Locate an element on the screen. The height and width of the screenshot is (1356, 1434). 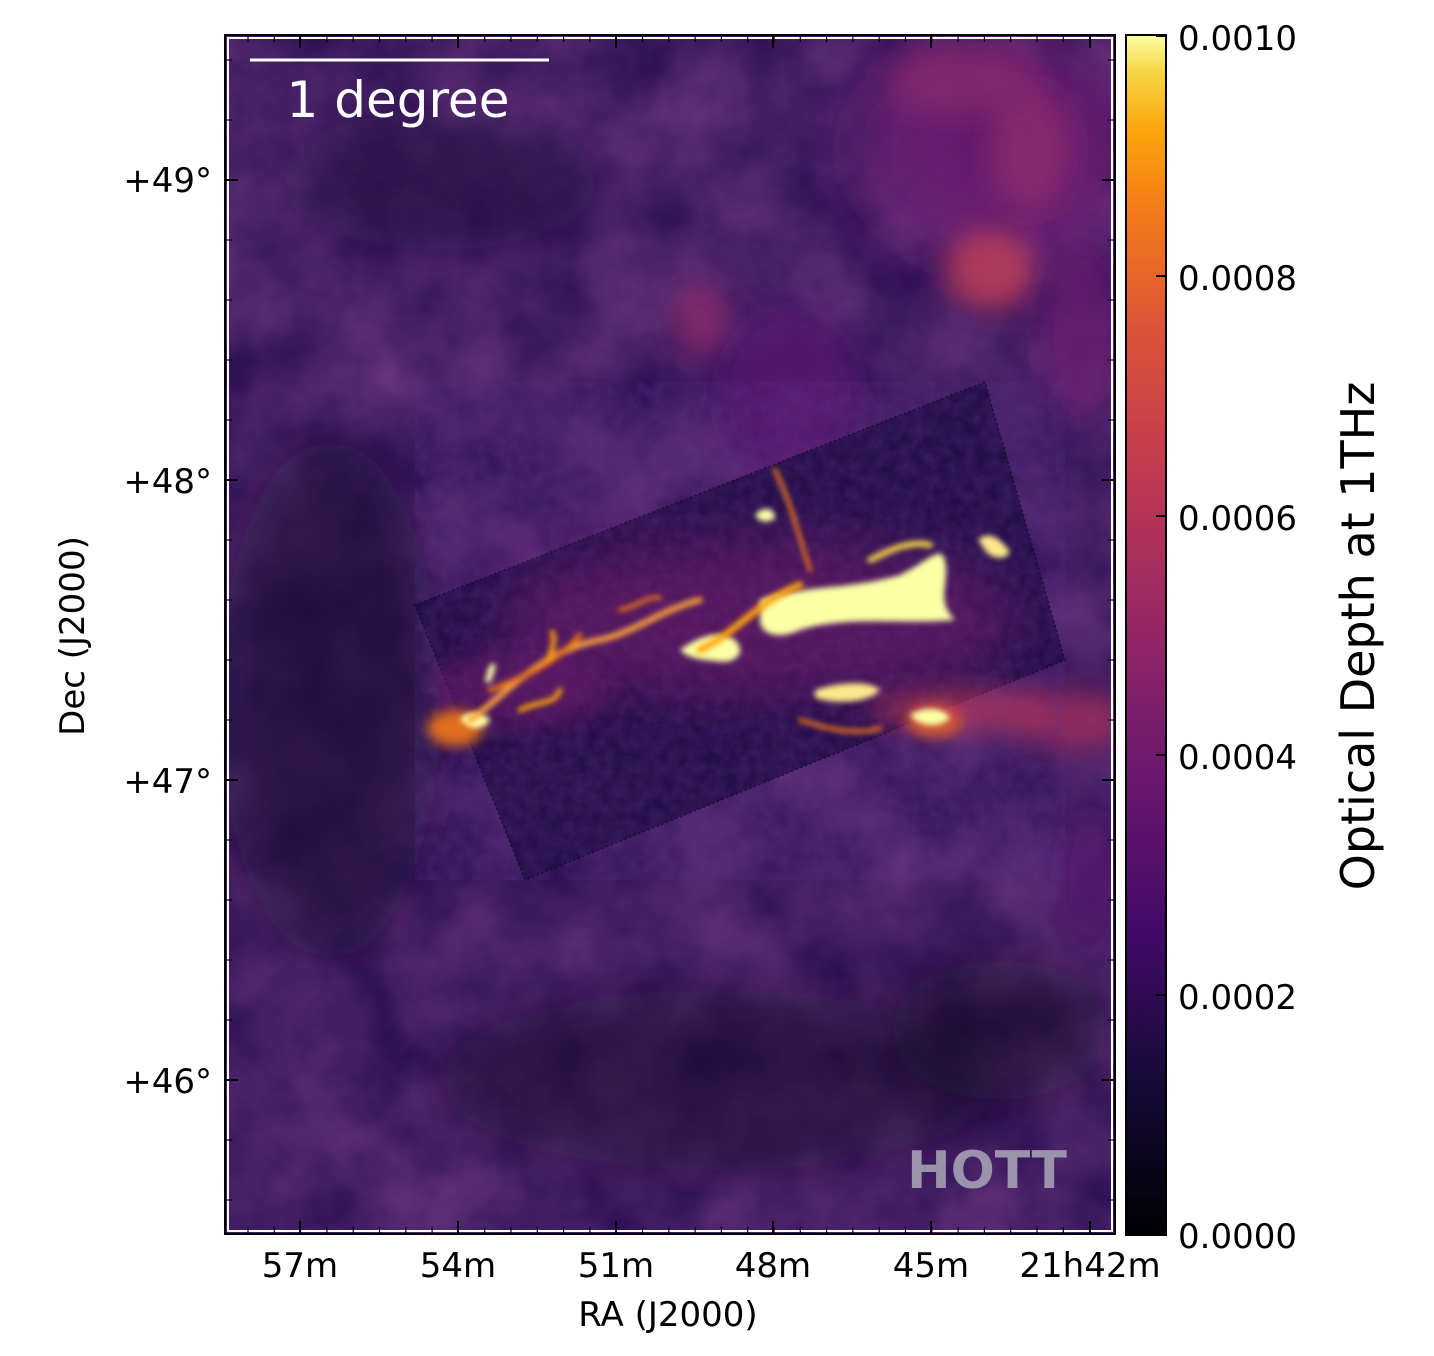
x-tick-label: 54m is located at coordinates (458, 1266).